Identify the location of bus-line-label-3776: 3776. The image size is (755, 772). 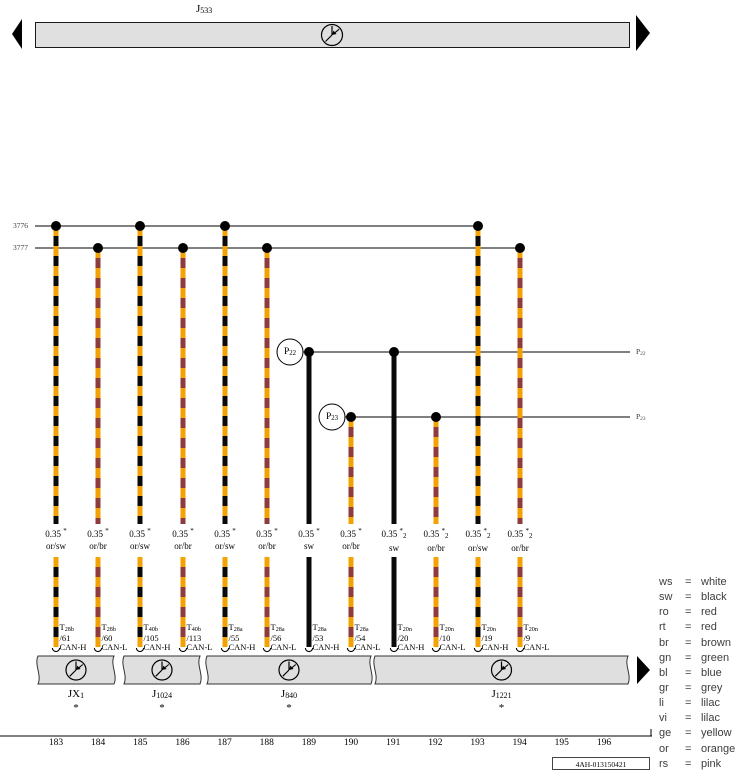
(20, 225).